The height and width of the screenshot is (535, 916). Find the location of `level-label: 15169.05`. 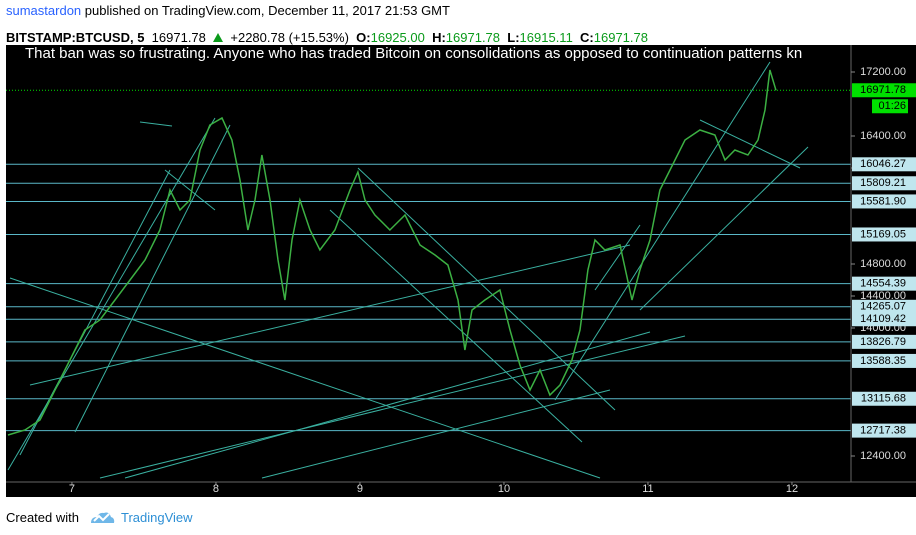

level-label: 15169.05 is located at coordinates (883, 234).